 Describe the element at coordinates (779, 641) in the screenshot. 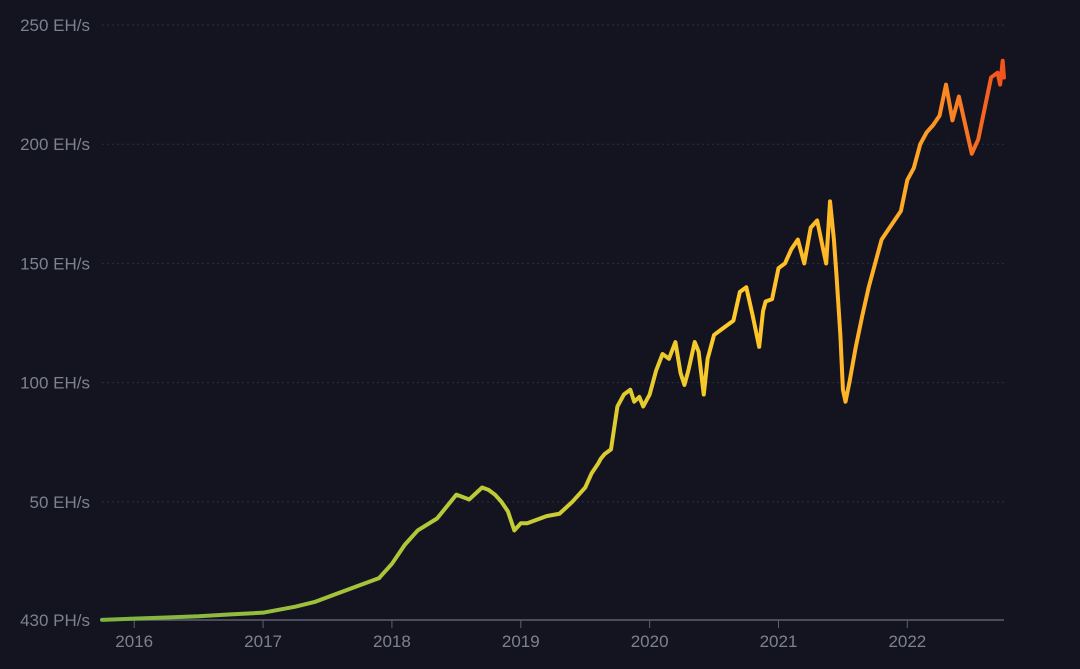

I see `x-tick-label: 2021` at that location.